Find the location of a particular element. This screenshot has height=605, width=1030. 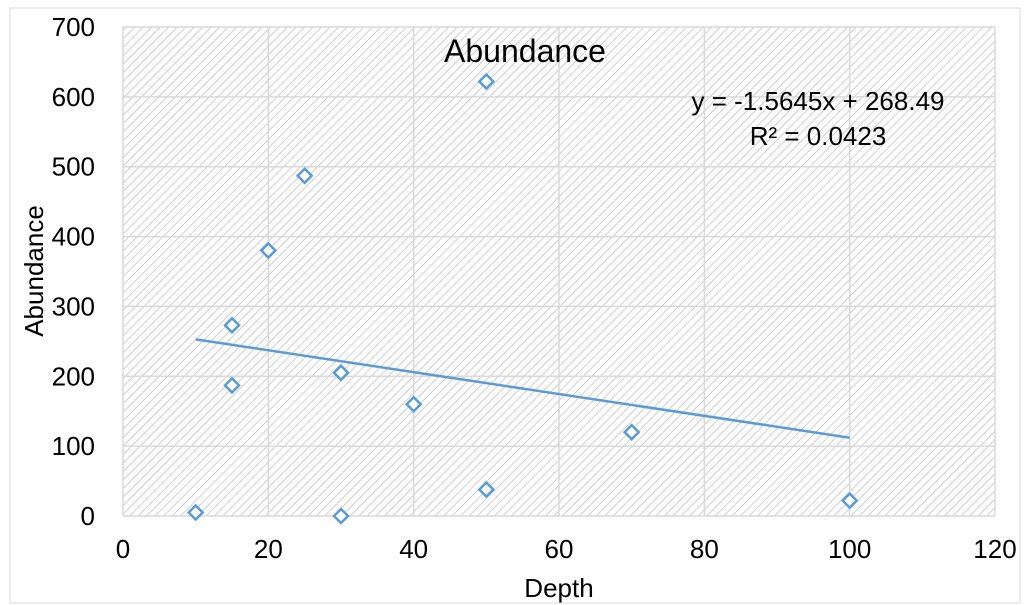

y-tick-label: 600 is located at coordinates (73, 97).